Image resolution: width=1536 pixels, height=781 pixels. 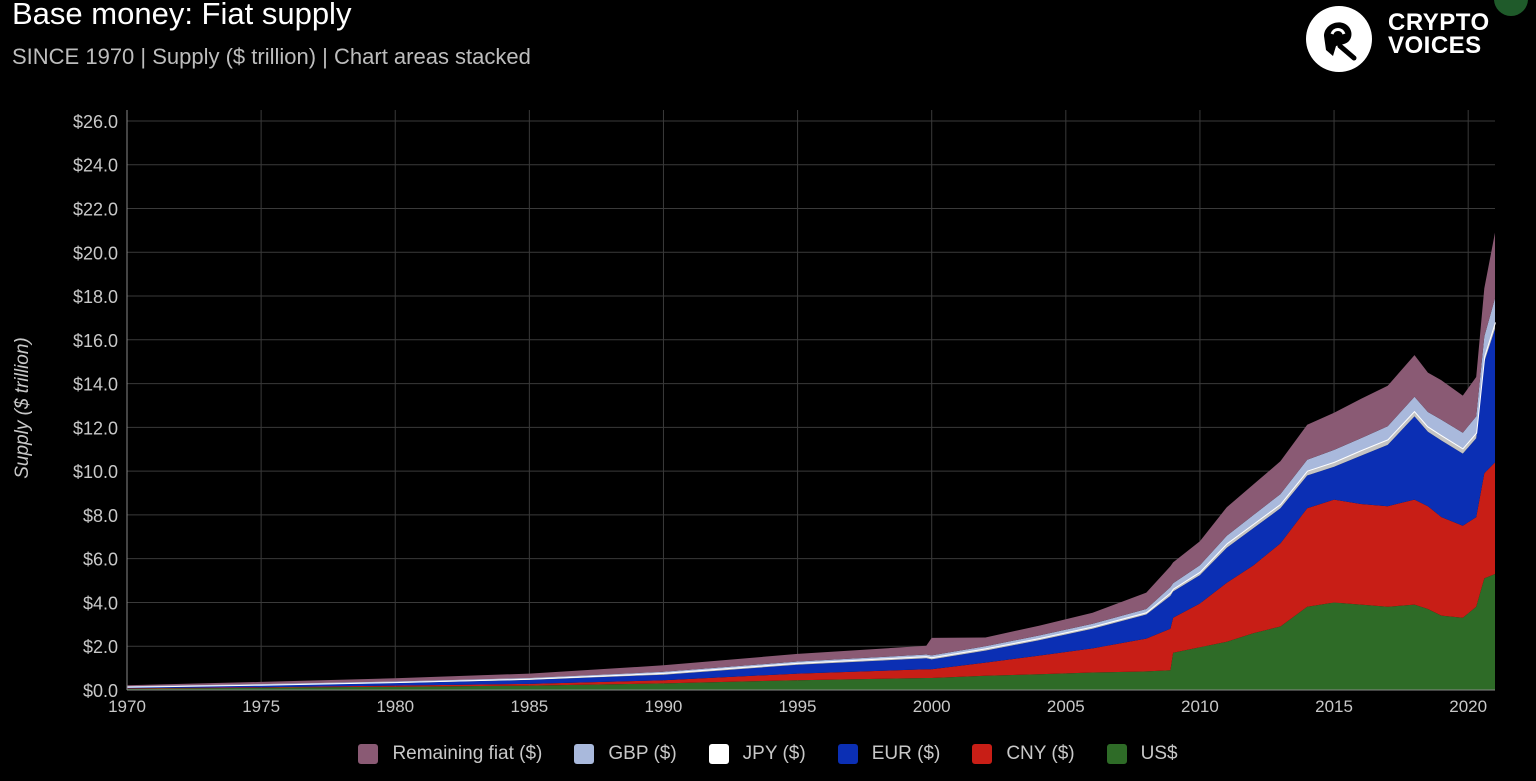 I want to click on y-tick-label: $4.0, so click(x=100, y=603).